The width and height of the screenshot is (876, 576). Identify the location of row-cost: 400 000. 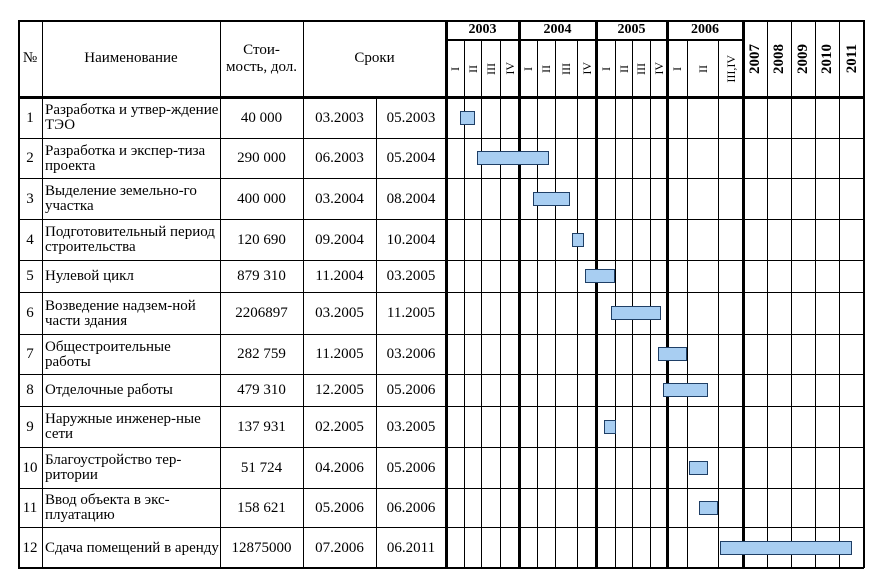
(261, 198).